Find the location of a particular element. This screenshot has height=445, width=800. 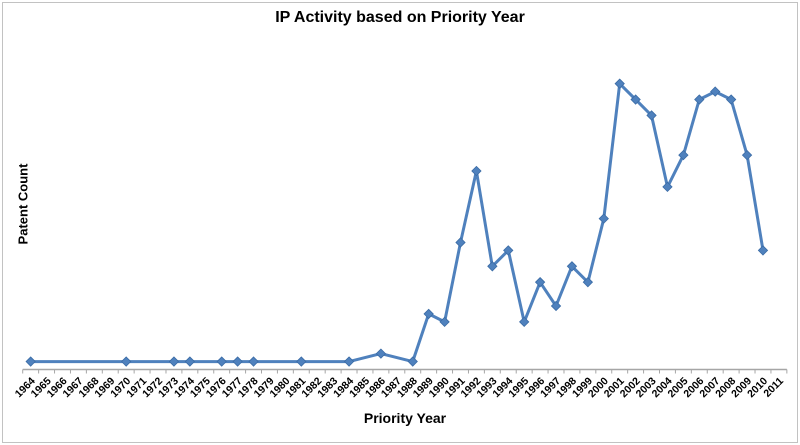

chart-title: IP Activity based on Priority Year is located at coordinates (400, 17).